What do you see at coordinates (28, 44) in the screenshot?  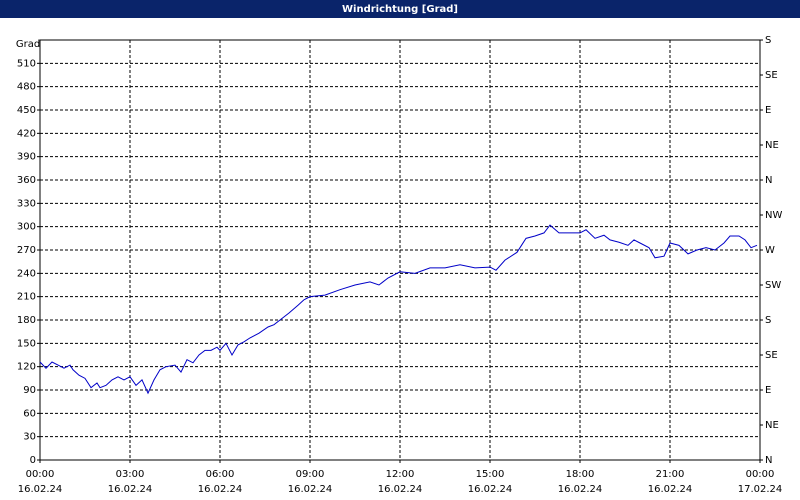 I see `y-axis-label: Grad` at bounding box center [28, 44].